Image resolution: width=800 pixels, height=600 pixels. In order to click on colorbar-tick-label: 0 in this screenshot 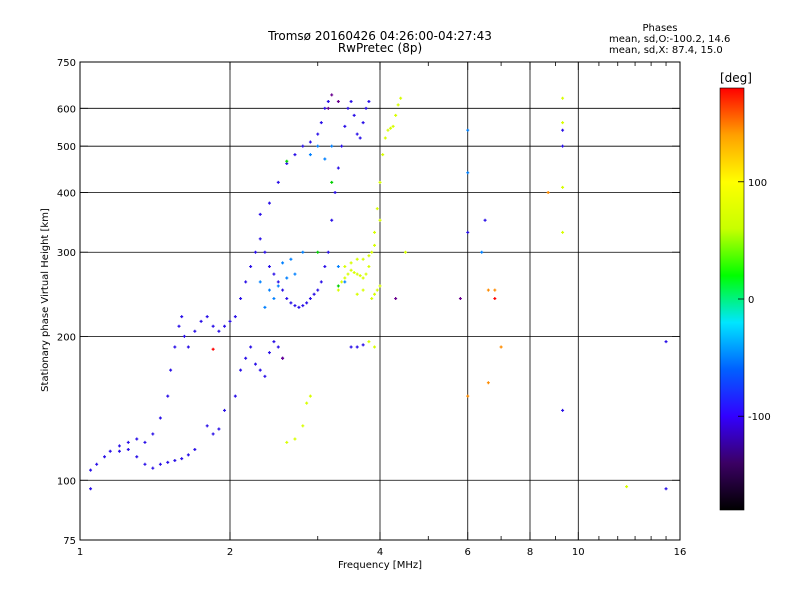, I will do `click(751, 300)`.